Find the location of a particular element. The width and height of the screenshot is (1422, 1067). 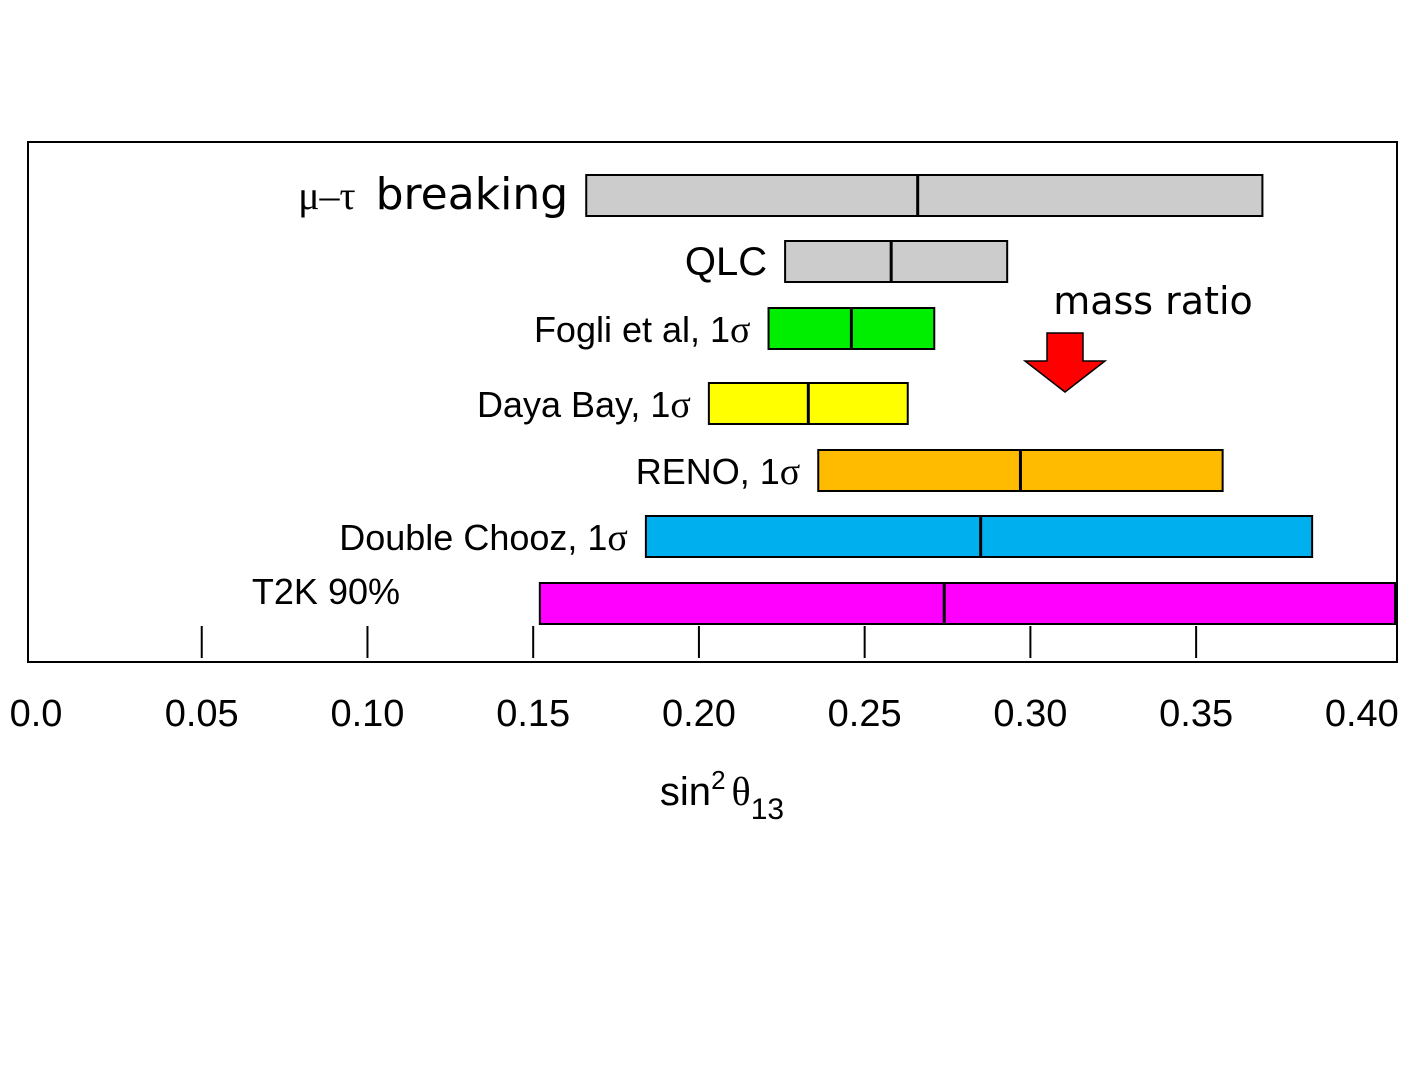

tick-label-0.05: 0.05 is located at coordinates (202, 714).